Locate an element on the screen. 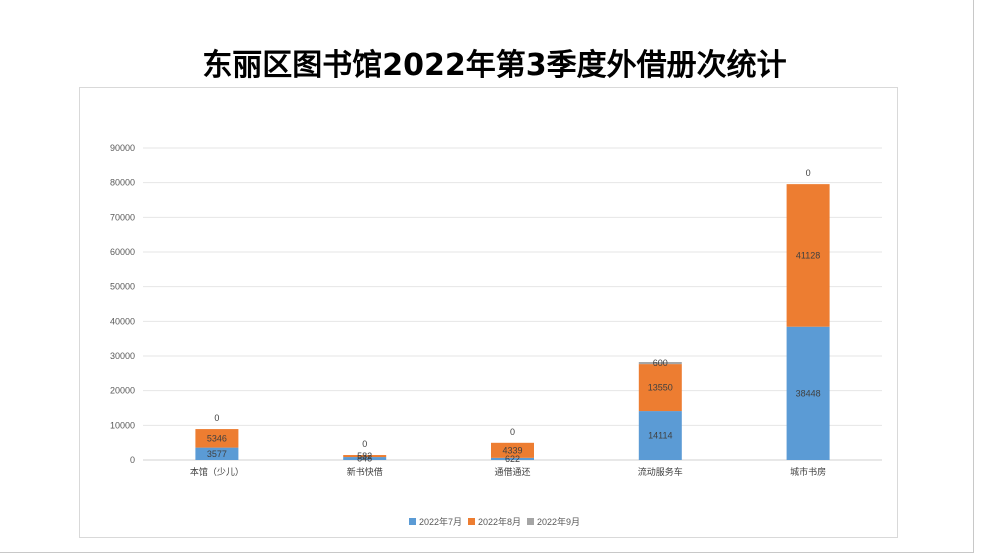 This screenshot has width=989, height=557. x-tick-label: 流动服务车 is located at coordinates (660, 472).